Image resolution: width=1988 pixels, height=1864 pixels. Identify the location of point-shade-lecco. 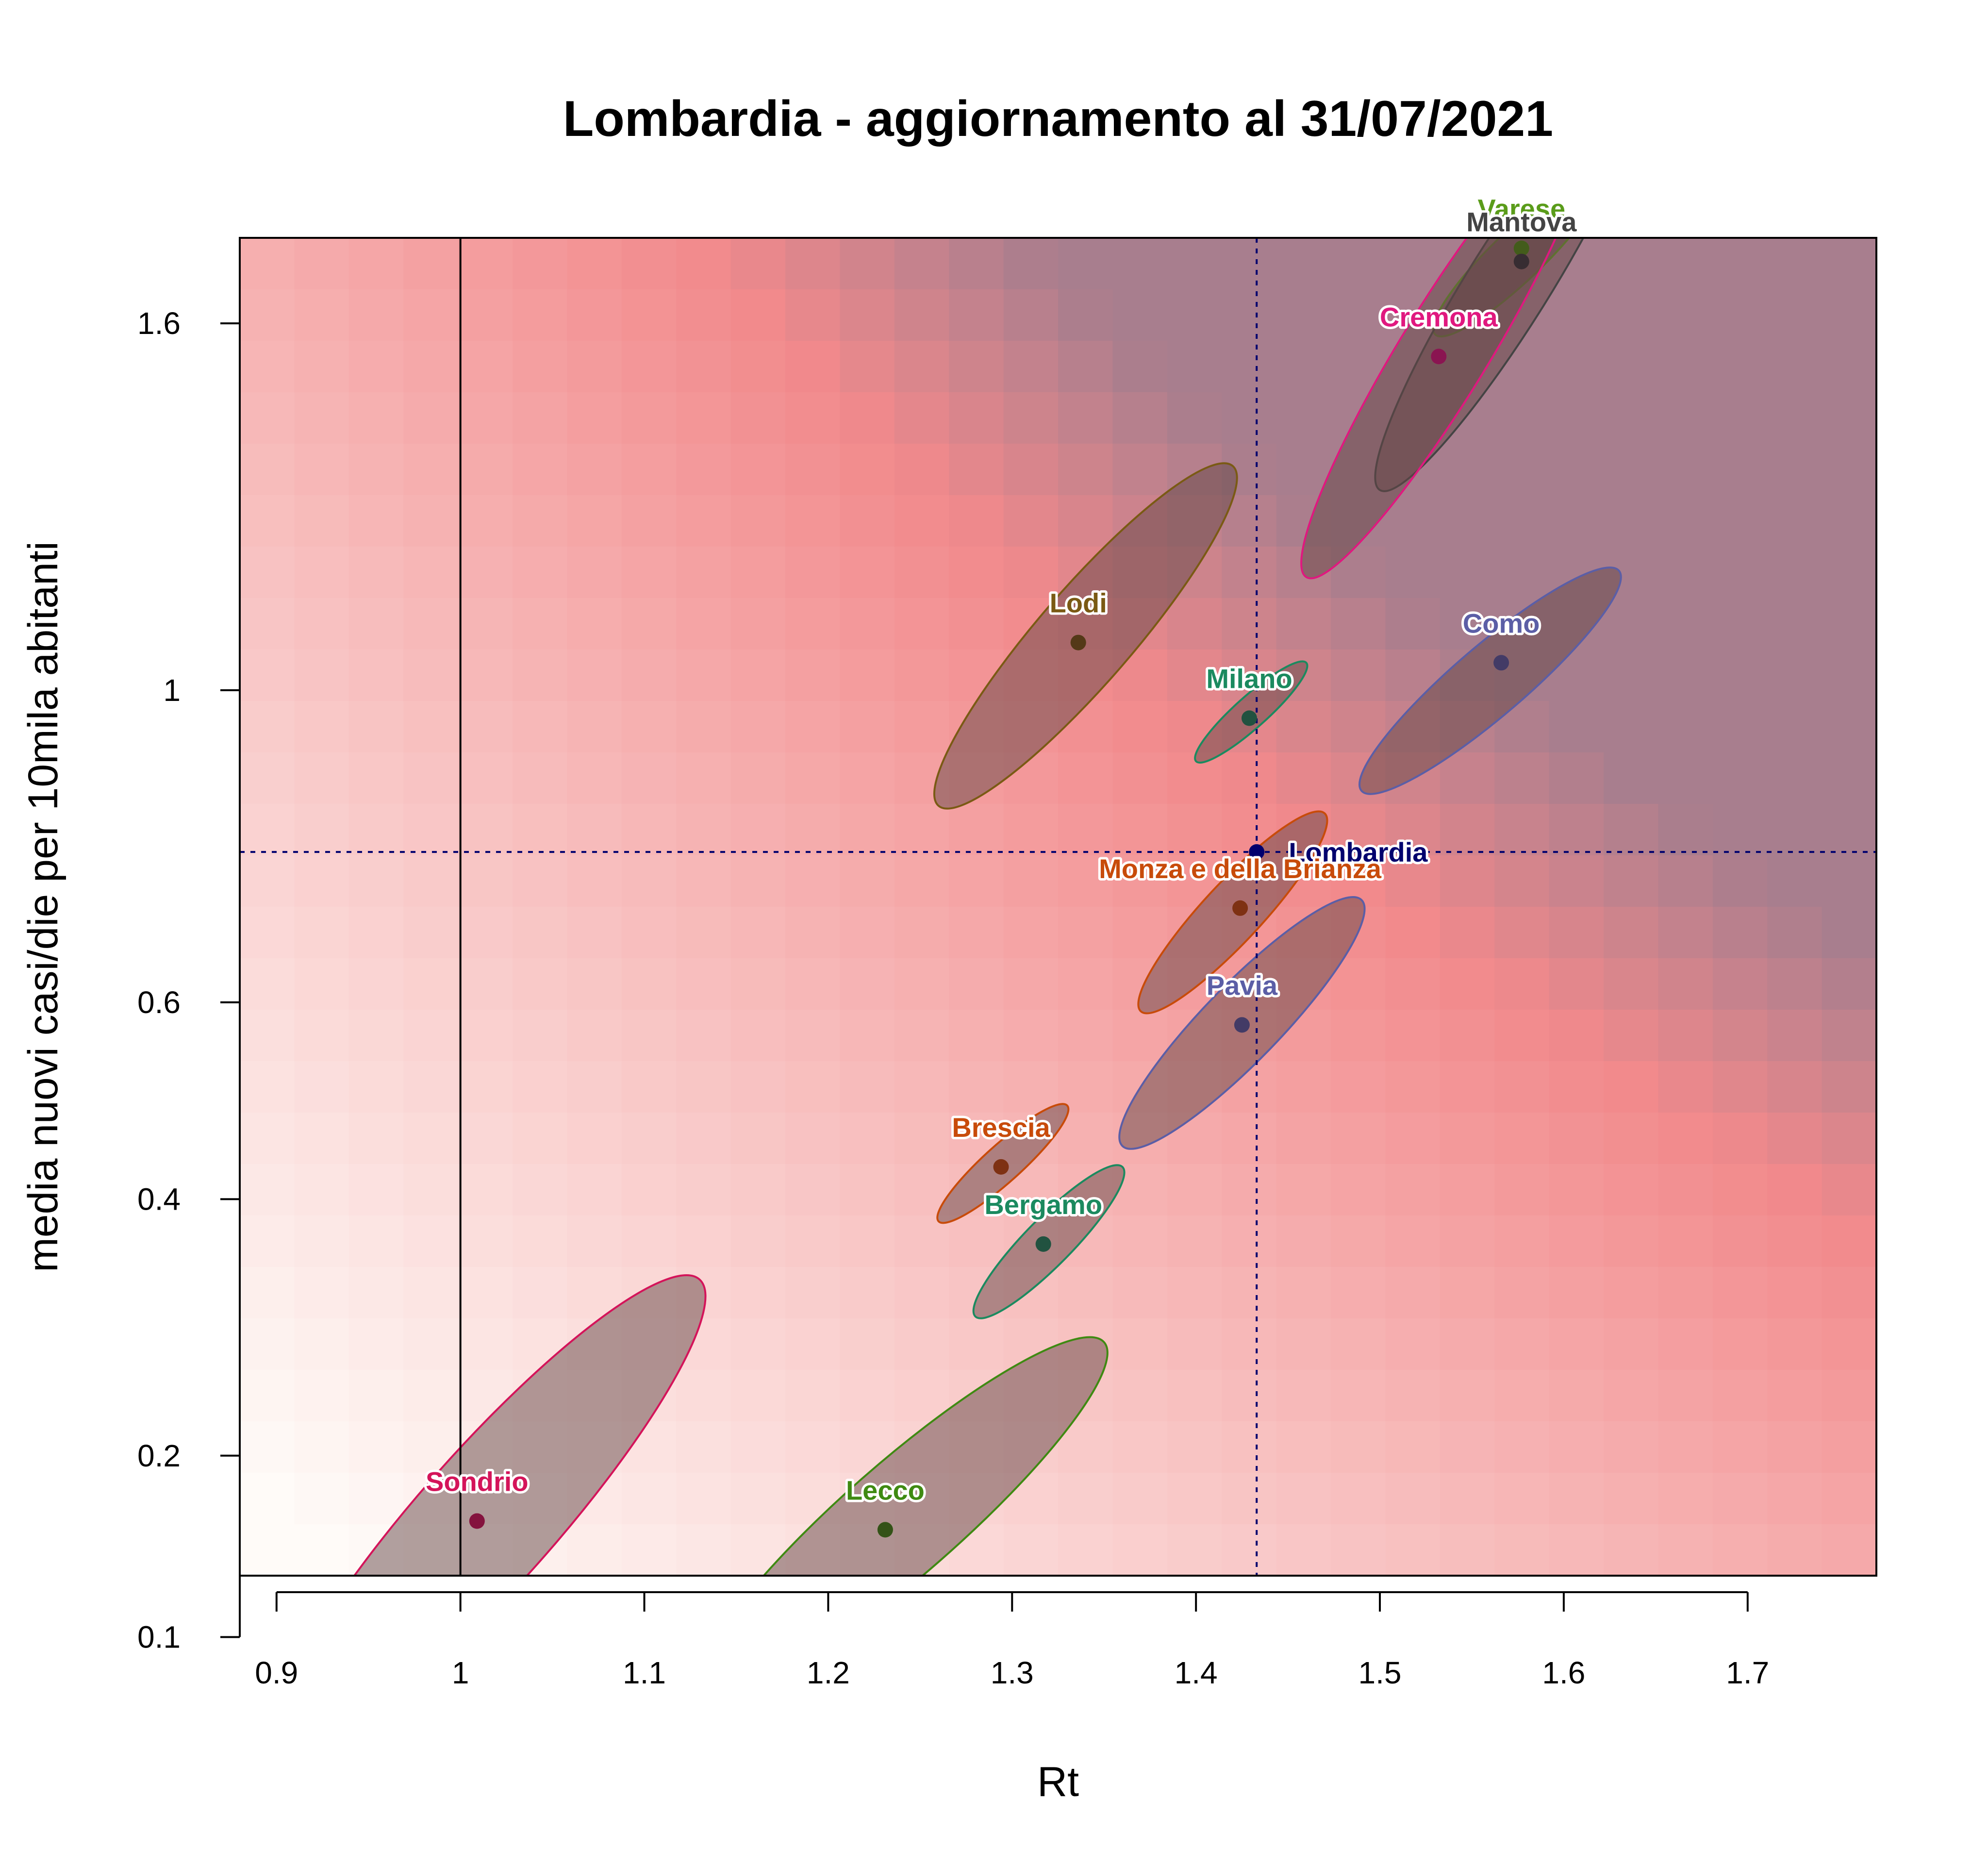
(885, 1530).